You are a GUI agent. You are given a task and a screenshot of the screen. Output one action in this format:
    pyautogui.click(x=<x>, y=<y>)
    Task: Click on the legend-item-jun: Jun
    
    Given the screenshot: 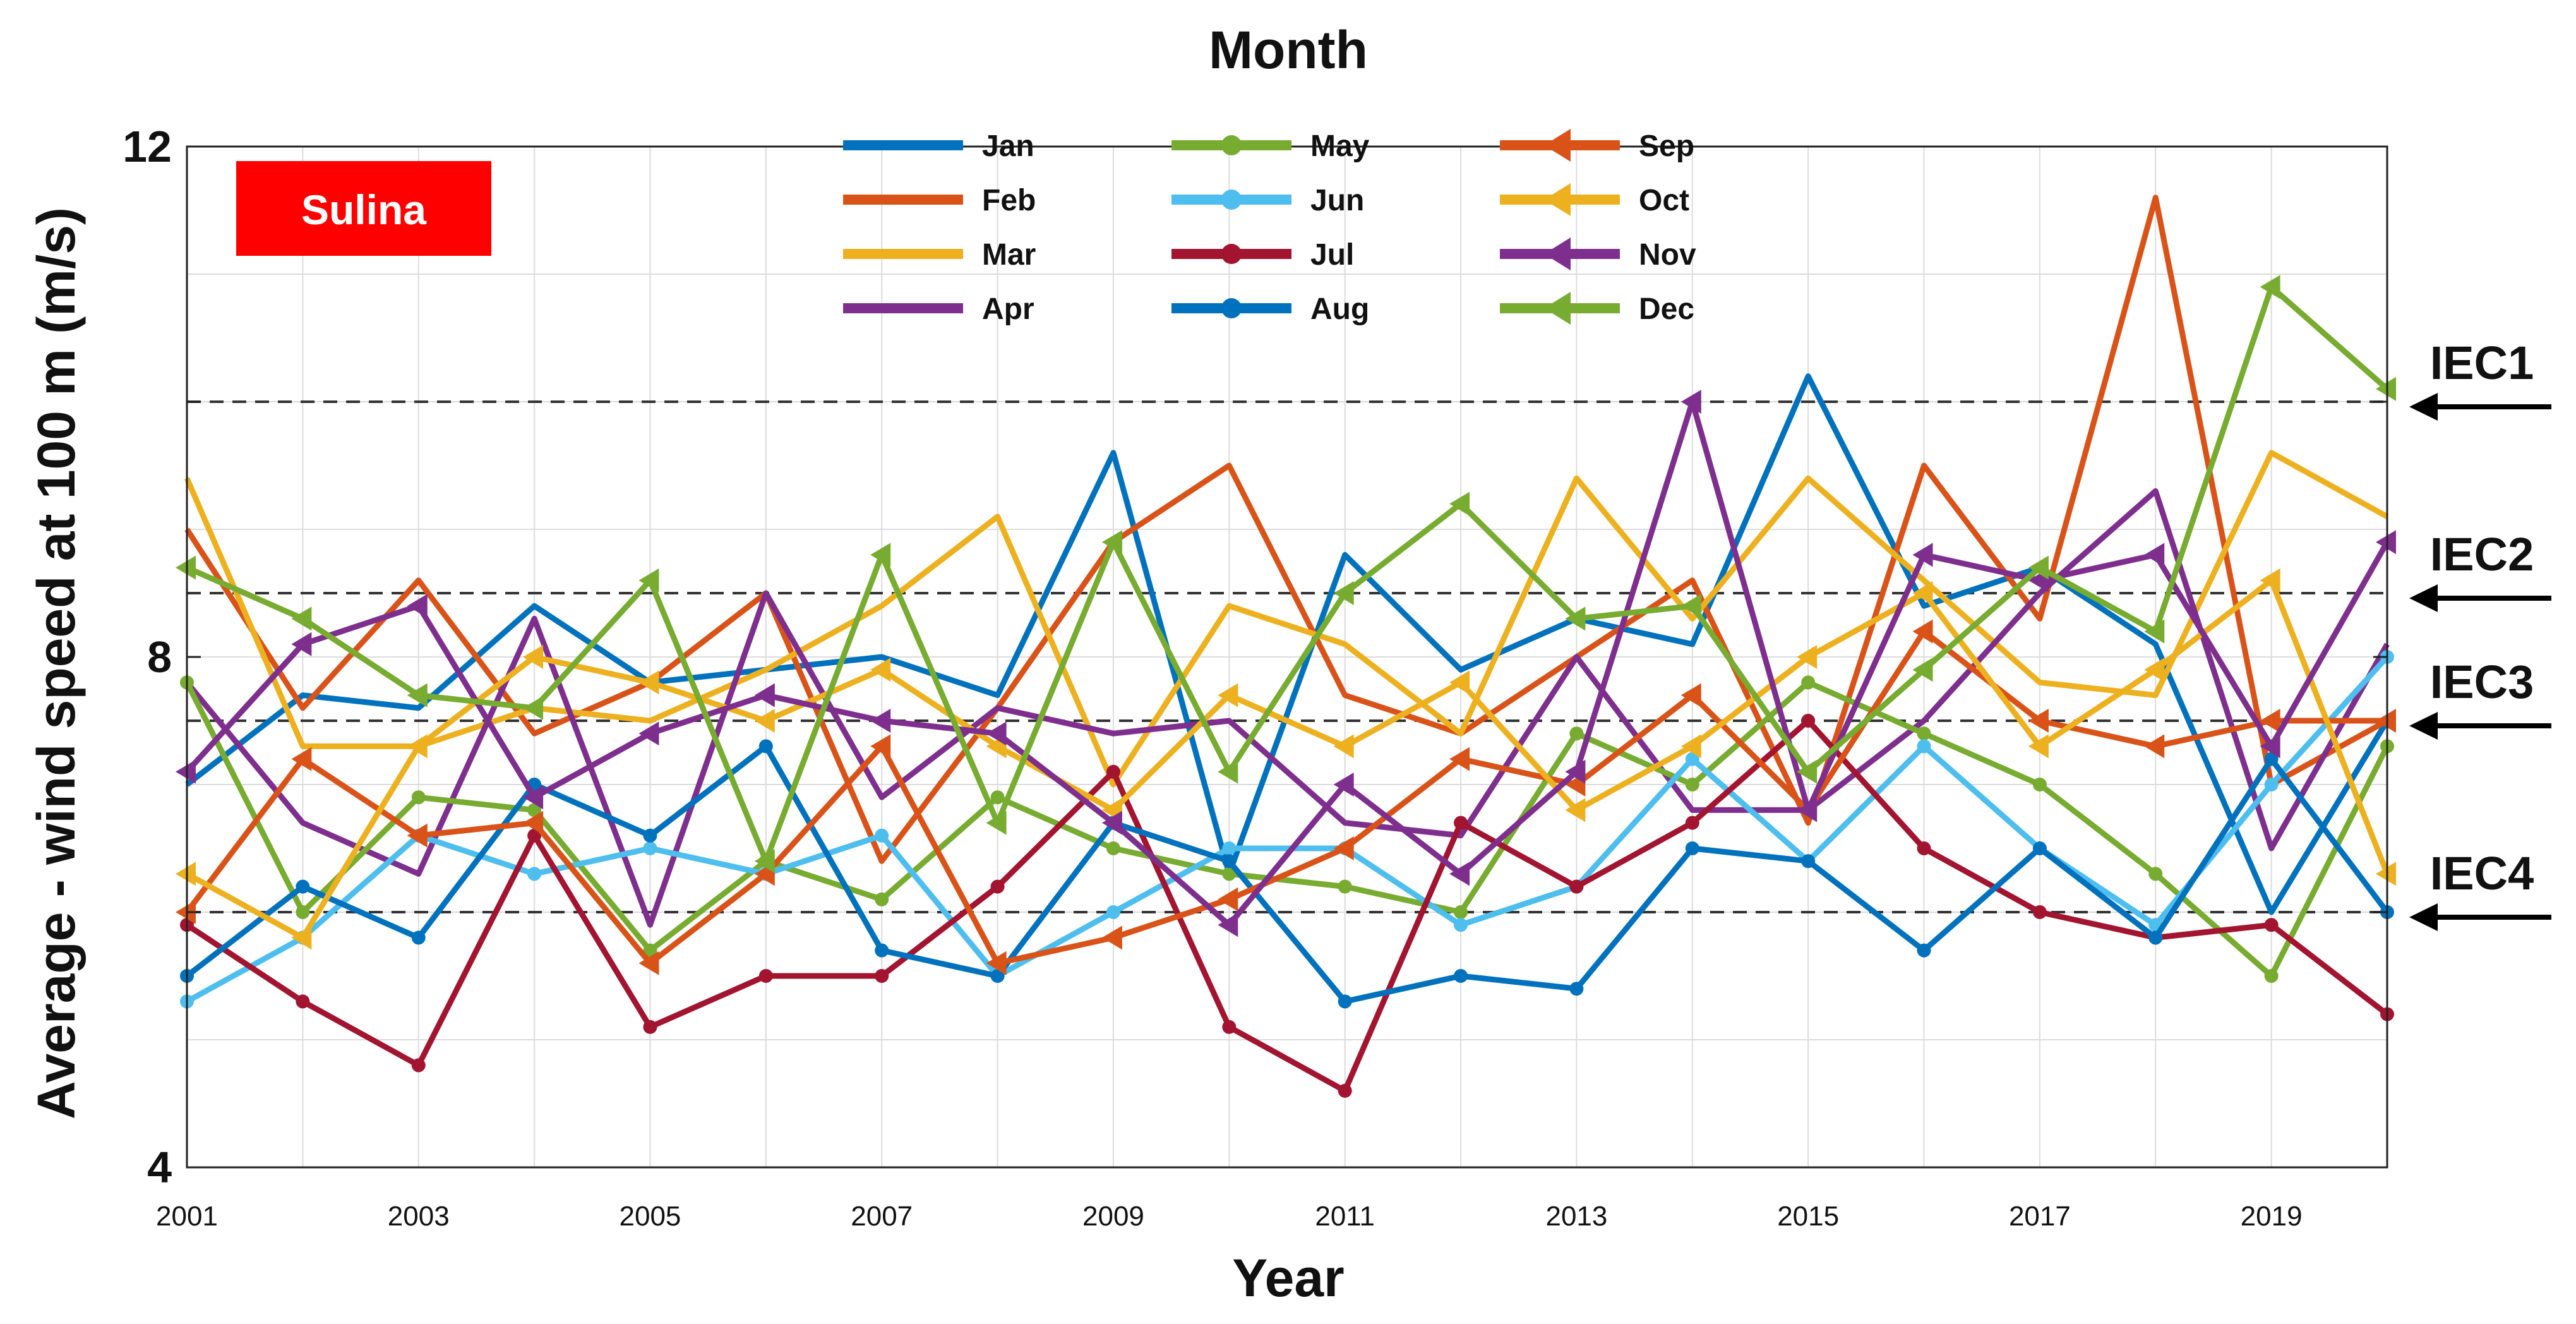 What is the action you would take?
    pyautogui.click(x=1267, y=200)
    